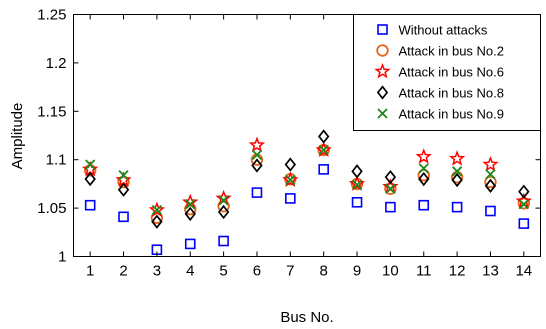 The width and height of the screenshot is (546, 329). I want to click on y-axis-label: Amplitude, so click(17, 136).